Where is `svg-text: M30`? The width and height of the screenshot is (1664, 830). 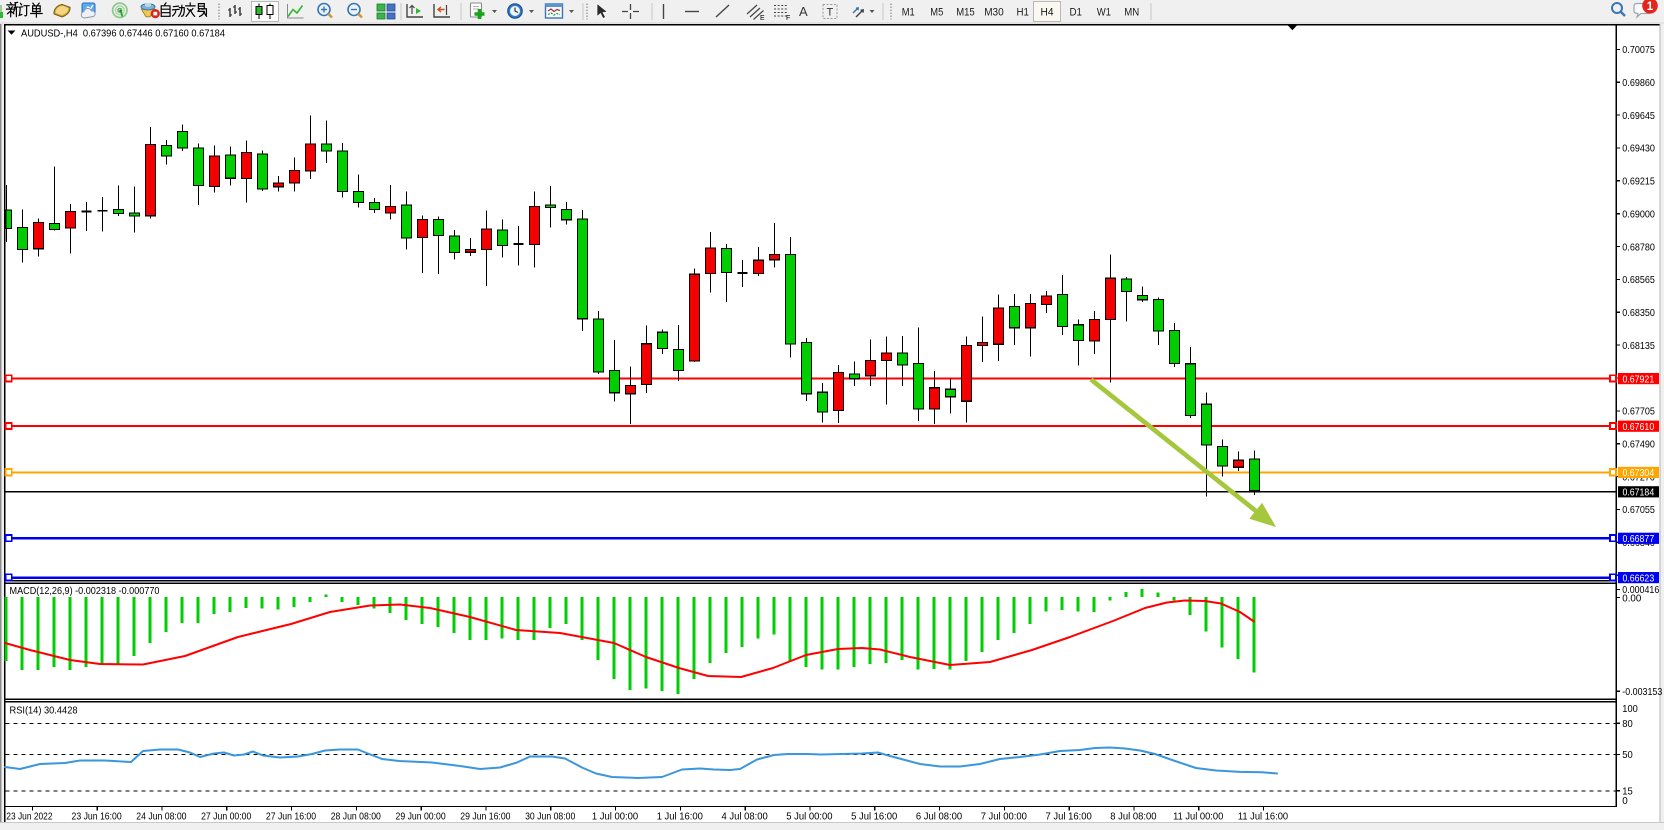 svg-text: M30 is located at coordinates (994, 12).